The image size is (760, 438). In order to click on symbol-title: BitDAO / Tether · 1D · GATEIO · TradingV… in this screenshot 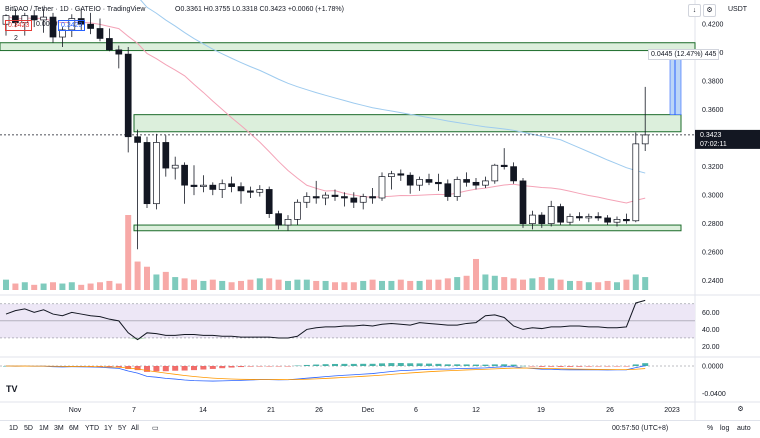, I will do `click(75, 9)`.